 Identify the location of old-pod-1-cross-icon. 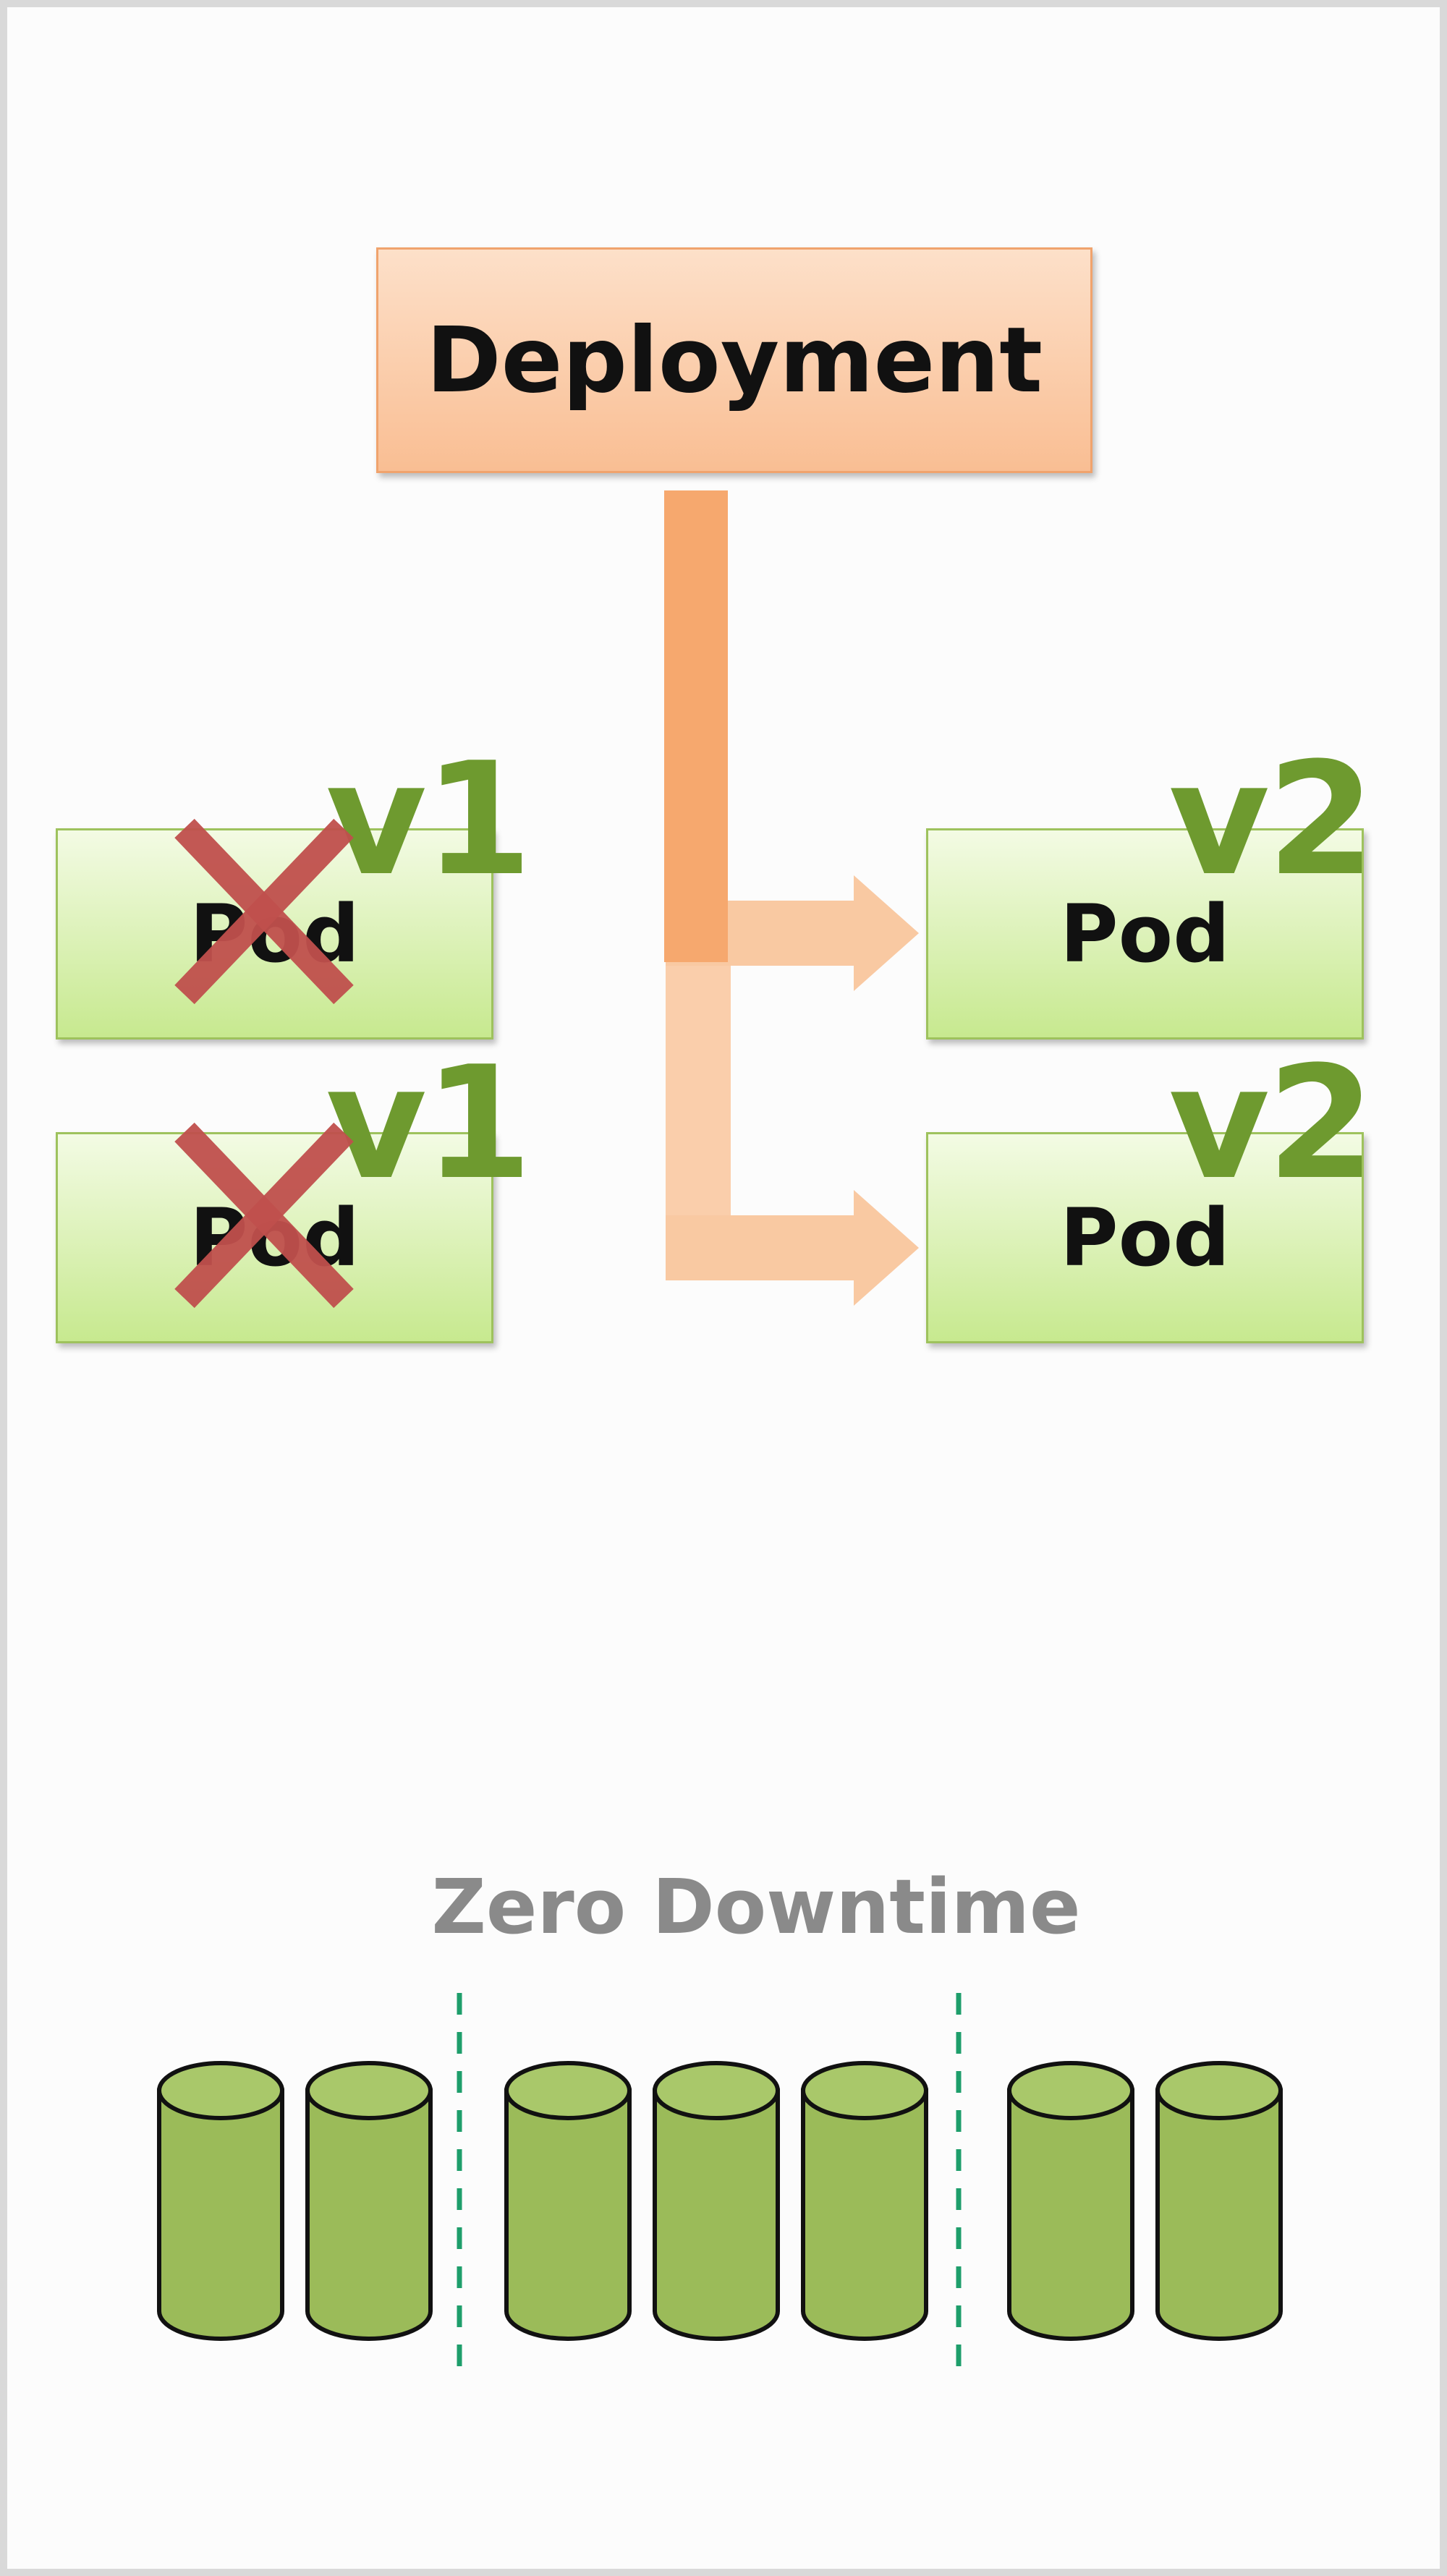
(264, 911).